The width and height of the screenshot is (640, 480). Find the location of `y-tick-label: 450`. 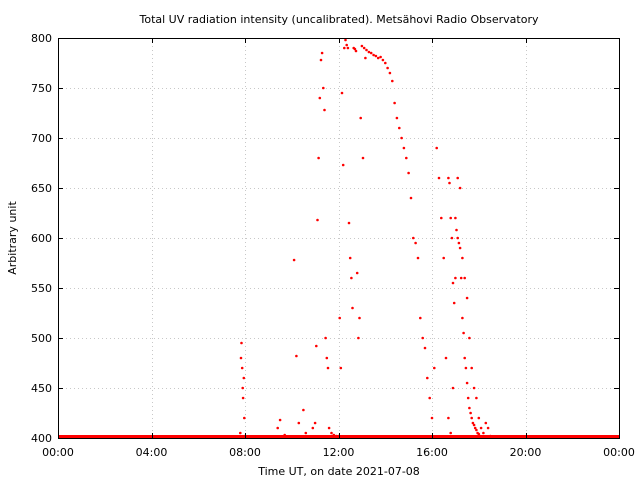

y-tick-label: 450 is located at coordinates (41, 388).